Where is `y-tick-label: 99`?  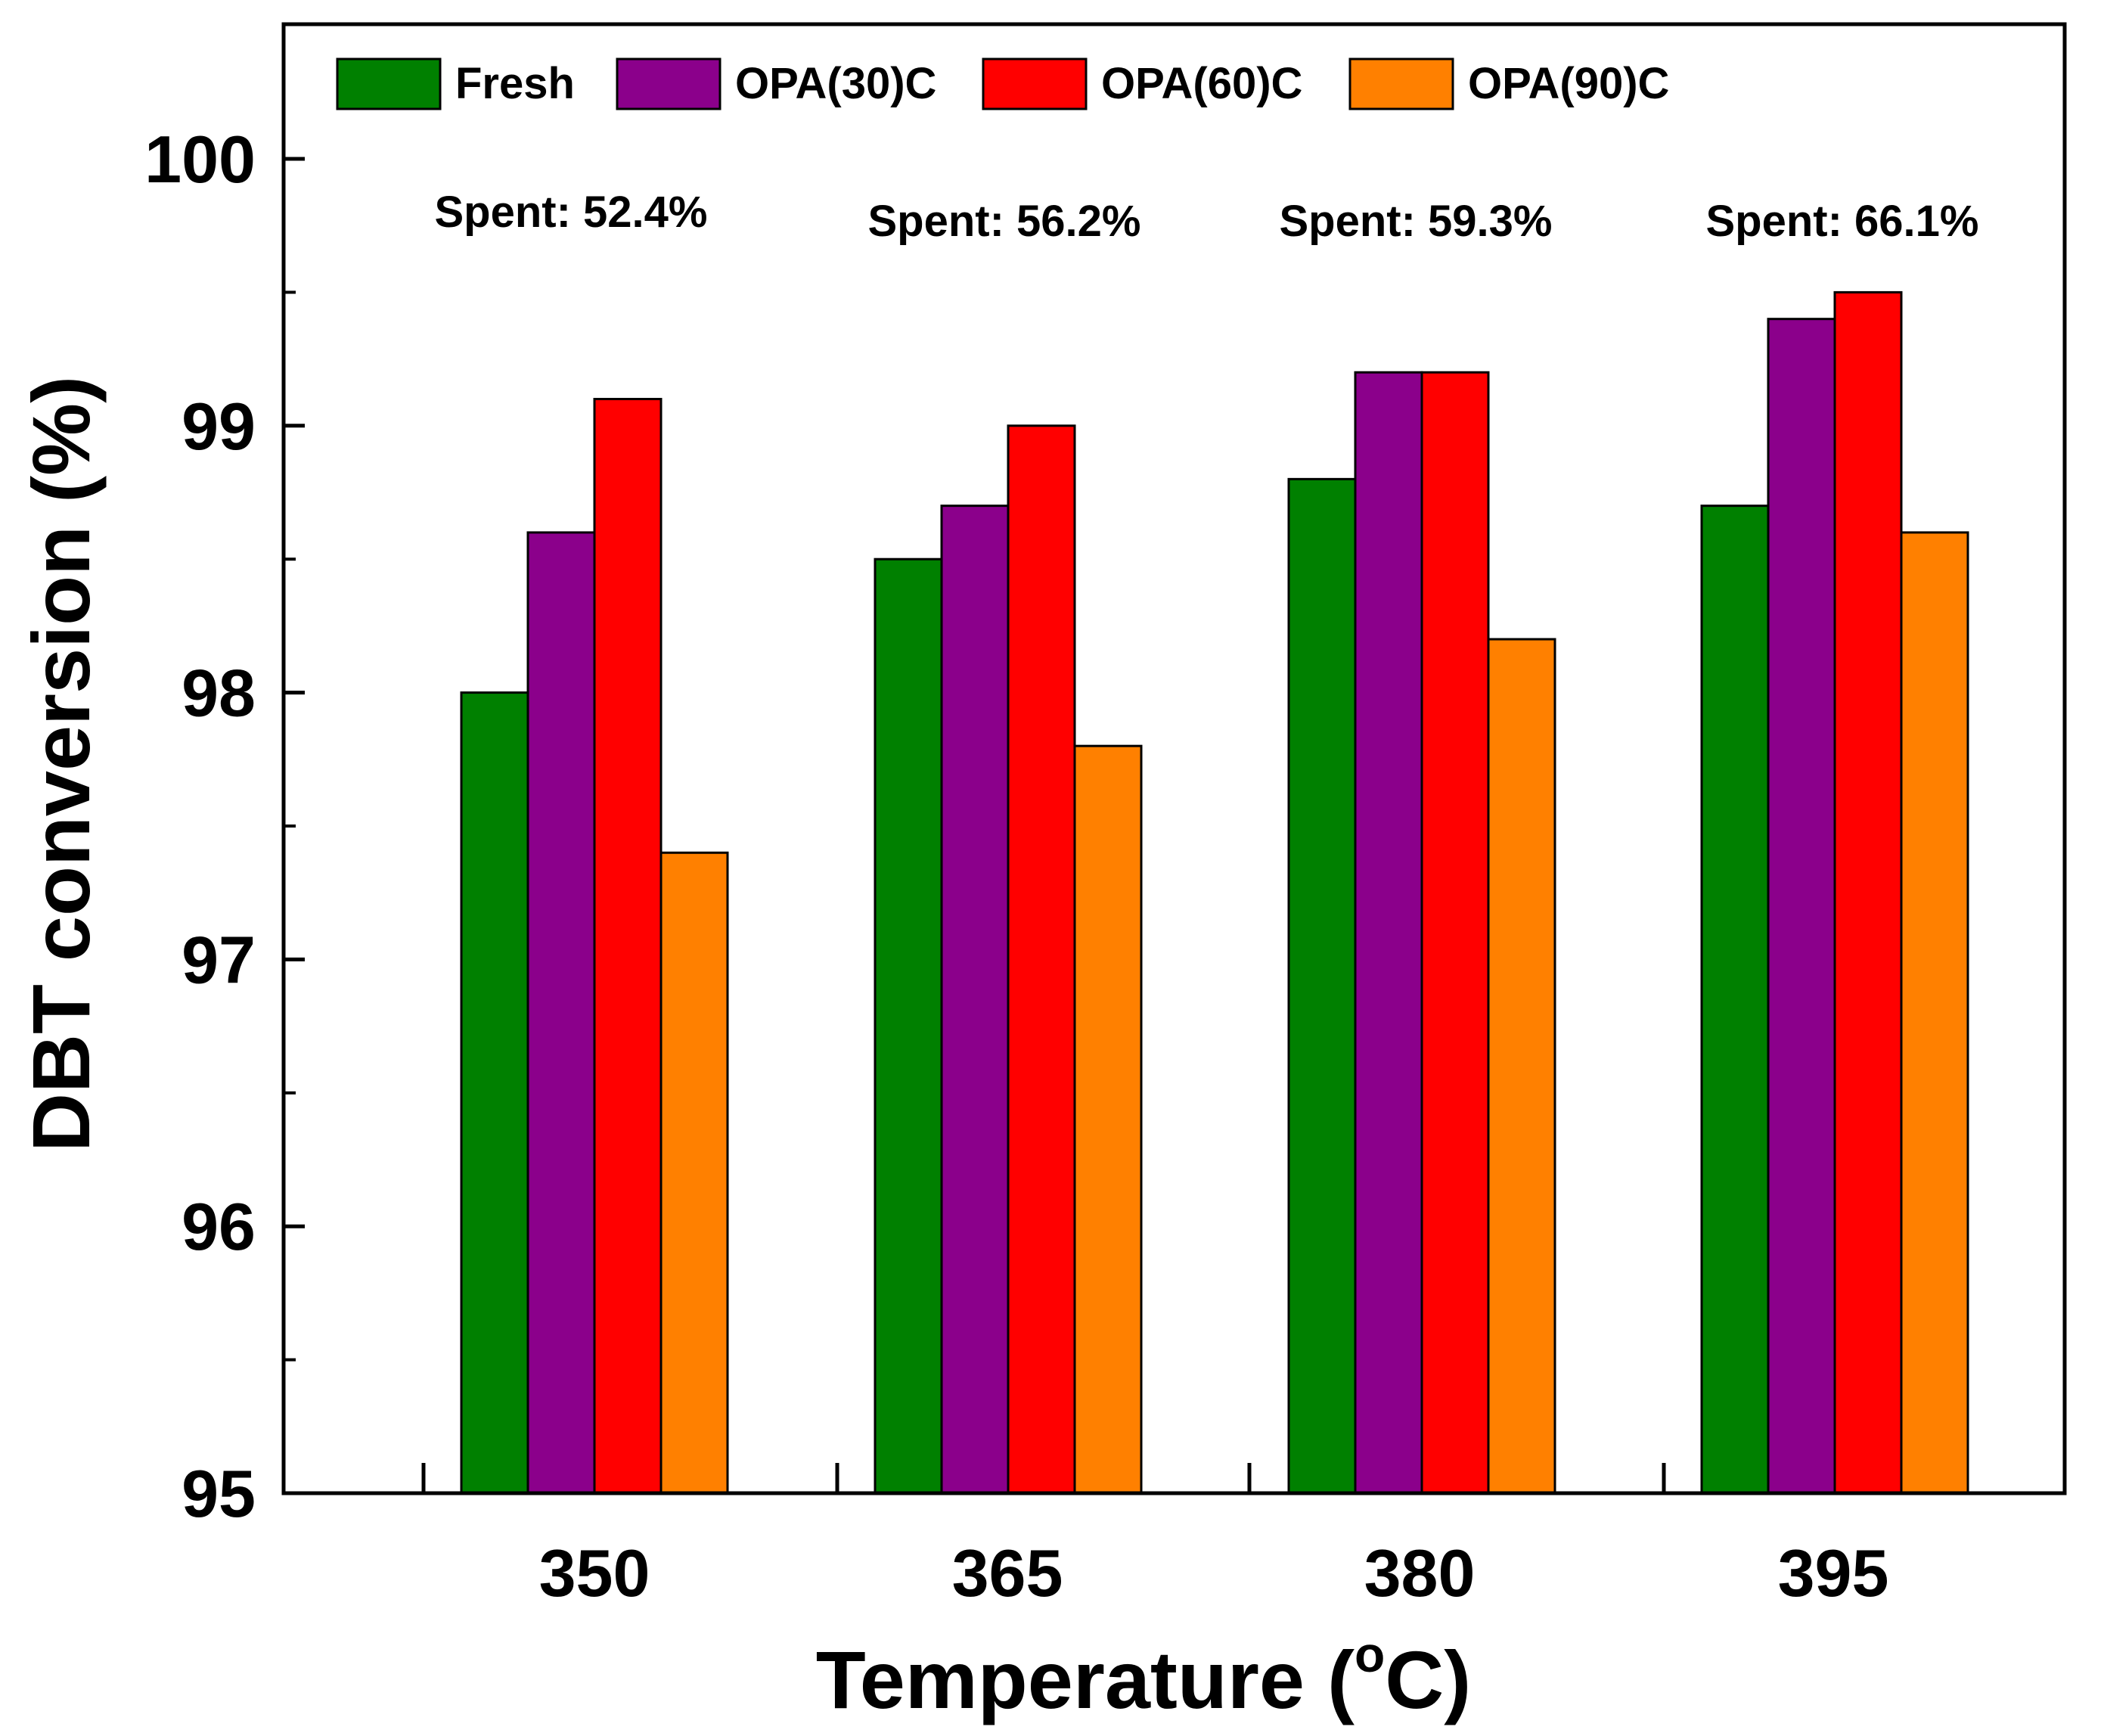 y-tick-label: 99 is located at coordinates (219, 426).